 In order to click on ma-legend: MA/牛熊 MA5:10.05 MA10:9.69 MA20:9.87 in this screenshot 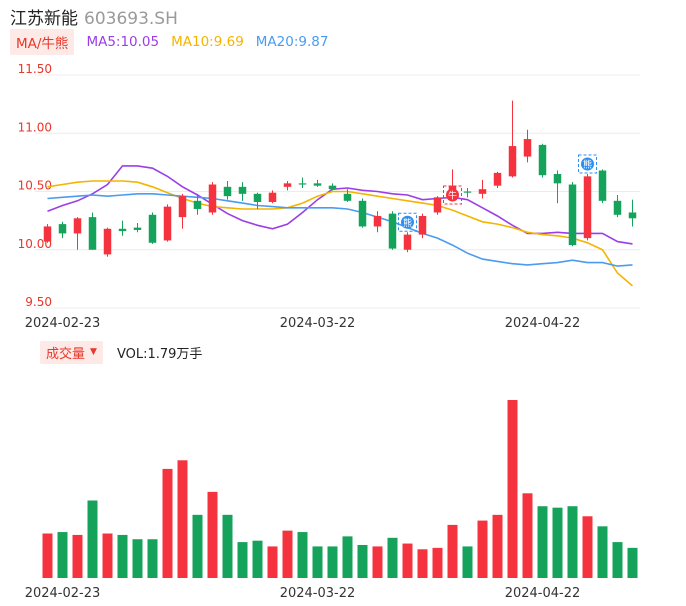, I will do `click(169, 42)`.